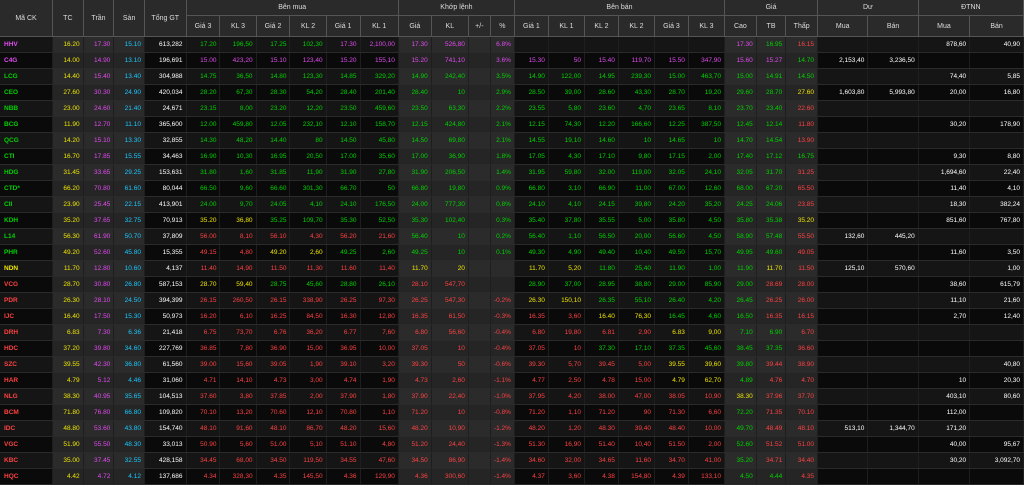 This screenshot has width=1024, height=485. Describe the element at coordinates (566, 26) in the screenshot. I see `col-ask-vol-1: KL 1` at that location.